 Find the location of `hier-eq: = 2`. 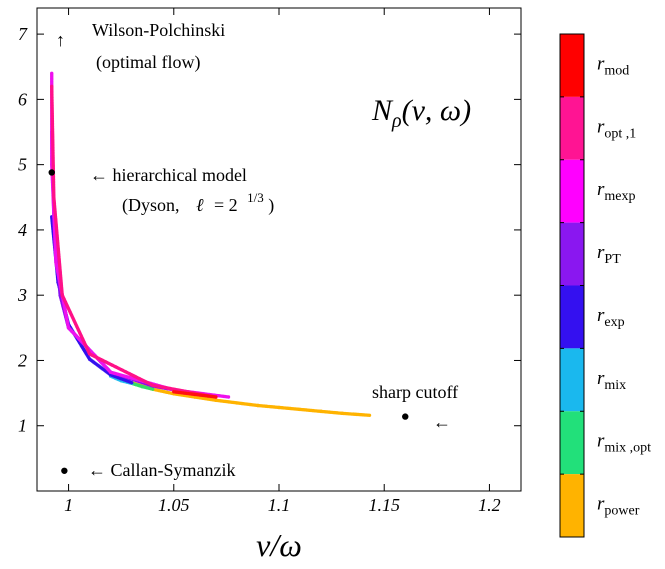

hier-eq: = 2 is located at coordinates (226, 205).